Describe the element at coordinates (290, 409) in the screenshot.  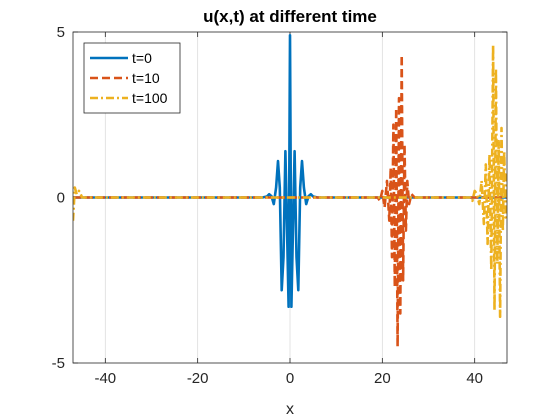
I see `x-axis-label: x` at that location.